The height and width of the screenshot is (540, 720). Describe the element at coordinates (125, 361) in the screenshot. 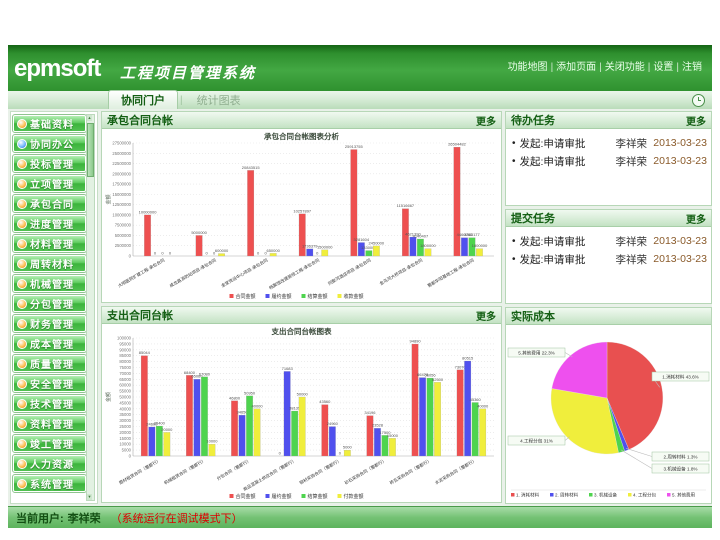

I see `svg-text: 80000` at that location.